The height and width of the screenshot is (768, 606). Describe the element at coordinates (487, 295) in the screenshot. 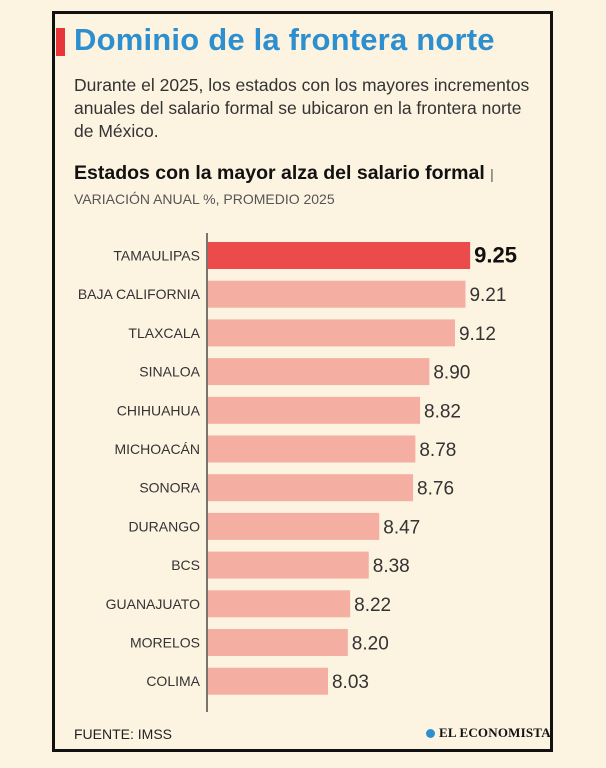

I see `value-label-1: 9.21` at that location.